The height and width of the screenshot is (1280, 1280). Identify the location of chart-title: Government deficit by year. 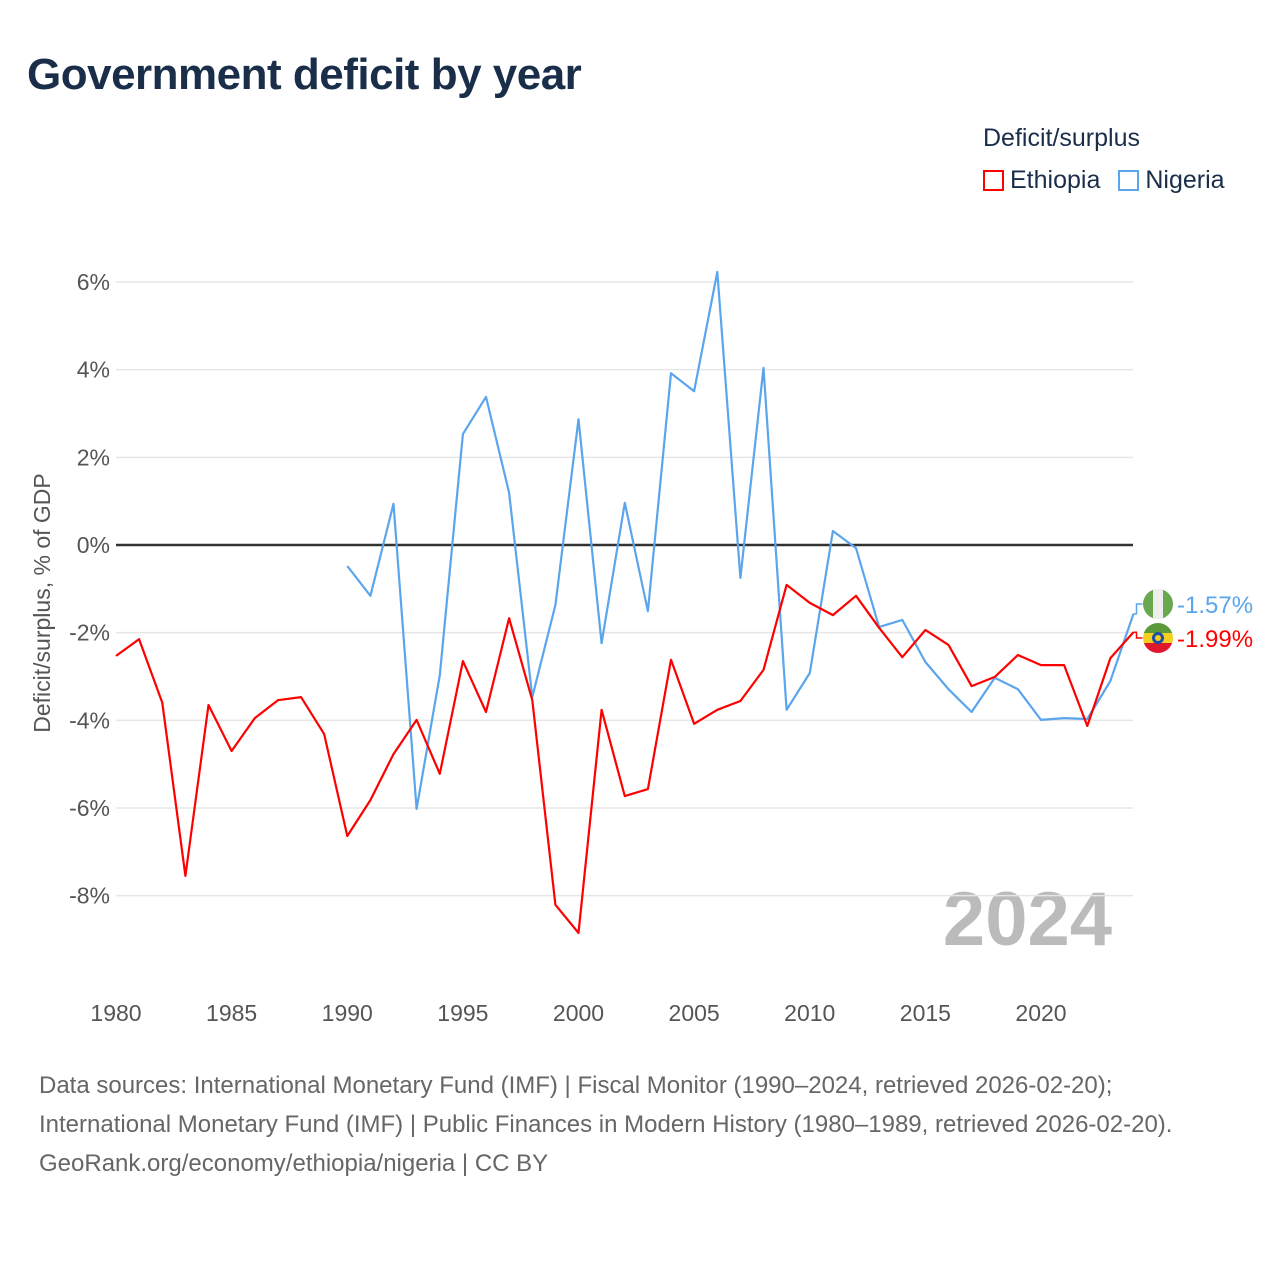
(304, 74).